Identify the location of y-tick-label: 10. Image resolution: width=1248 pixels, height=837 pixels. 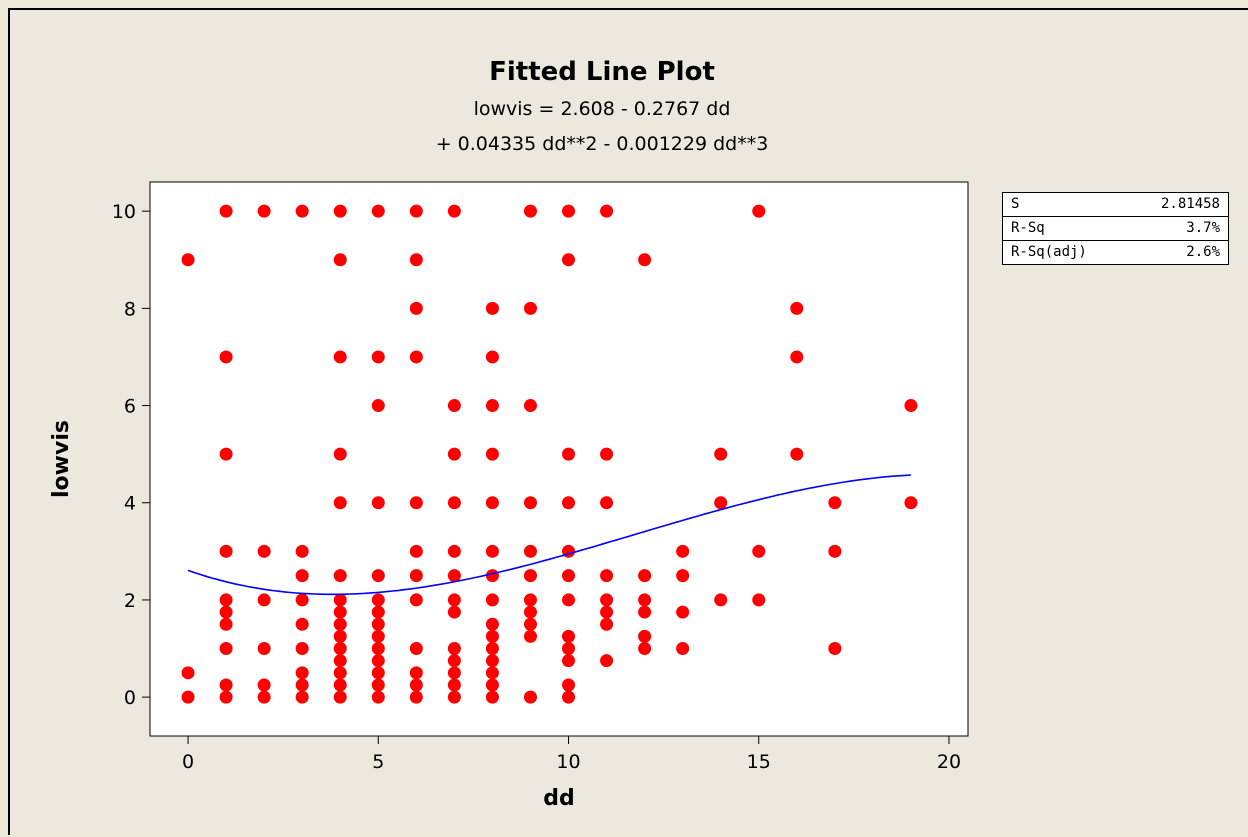
(124, 212).